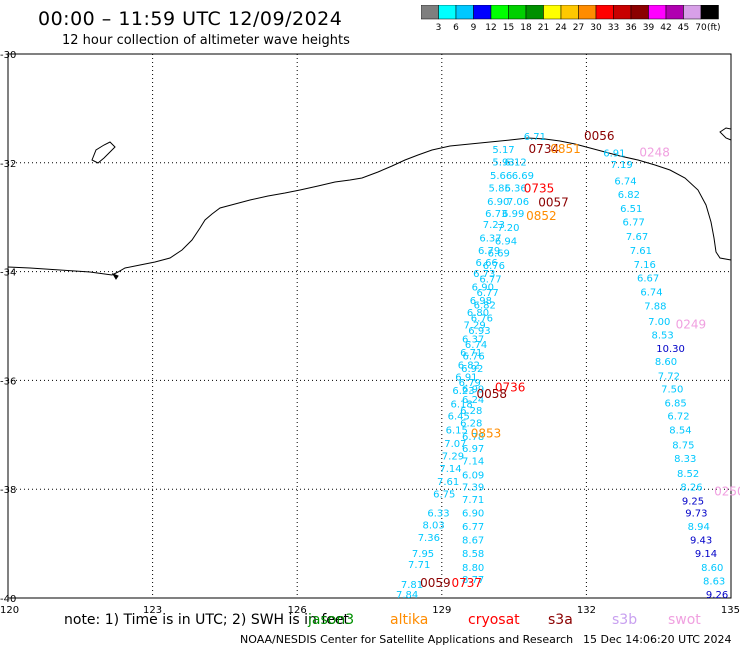  What do you see at coordinates (714, 28) in the screenshot?
I see `colorbar-unit: (ft)` at bounding box center [714, 28].